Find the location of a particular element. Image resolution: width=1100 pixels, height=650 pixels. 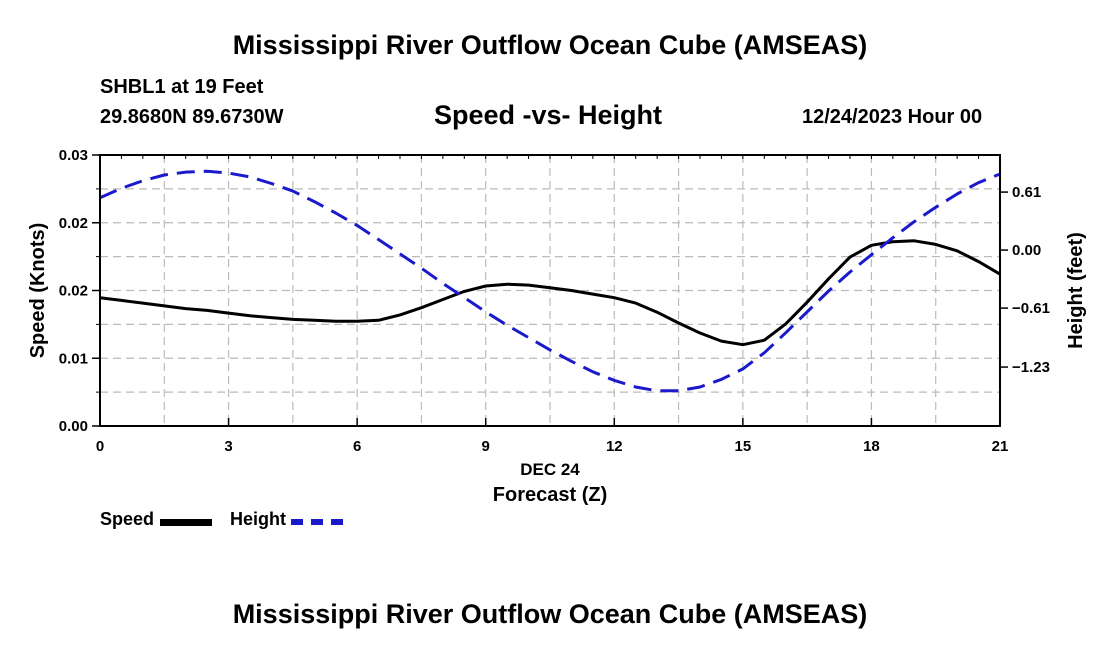

y-left-axis-title: Speed (Knots) is located at coordinates (38, 291).